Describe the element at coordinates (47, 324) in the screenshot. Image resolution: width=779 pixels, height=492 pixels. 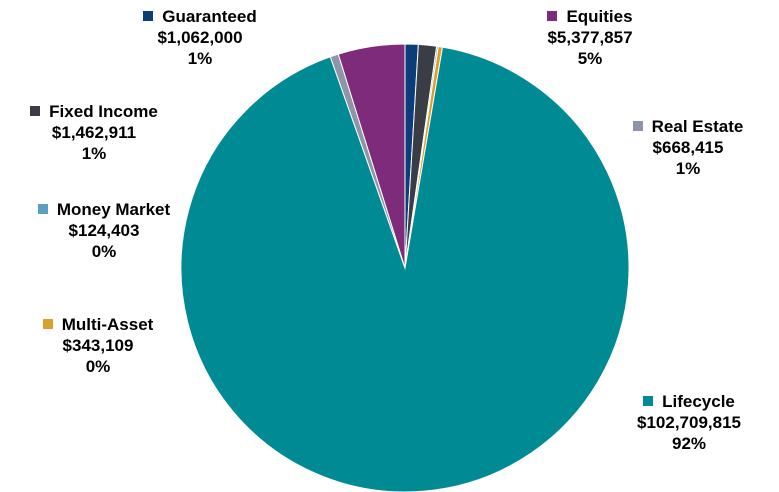
I see `multi-asset-swatch` at that location.